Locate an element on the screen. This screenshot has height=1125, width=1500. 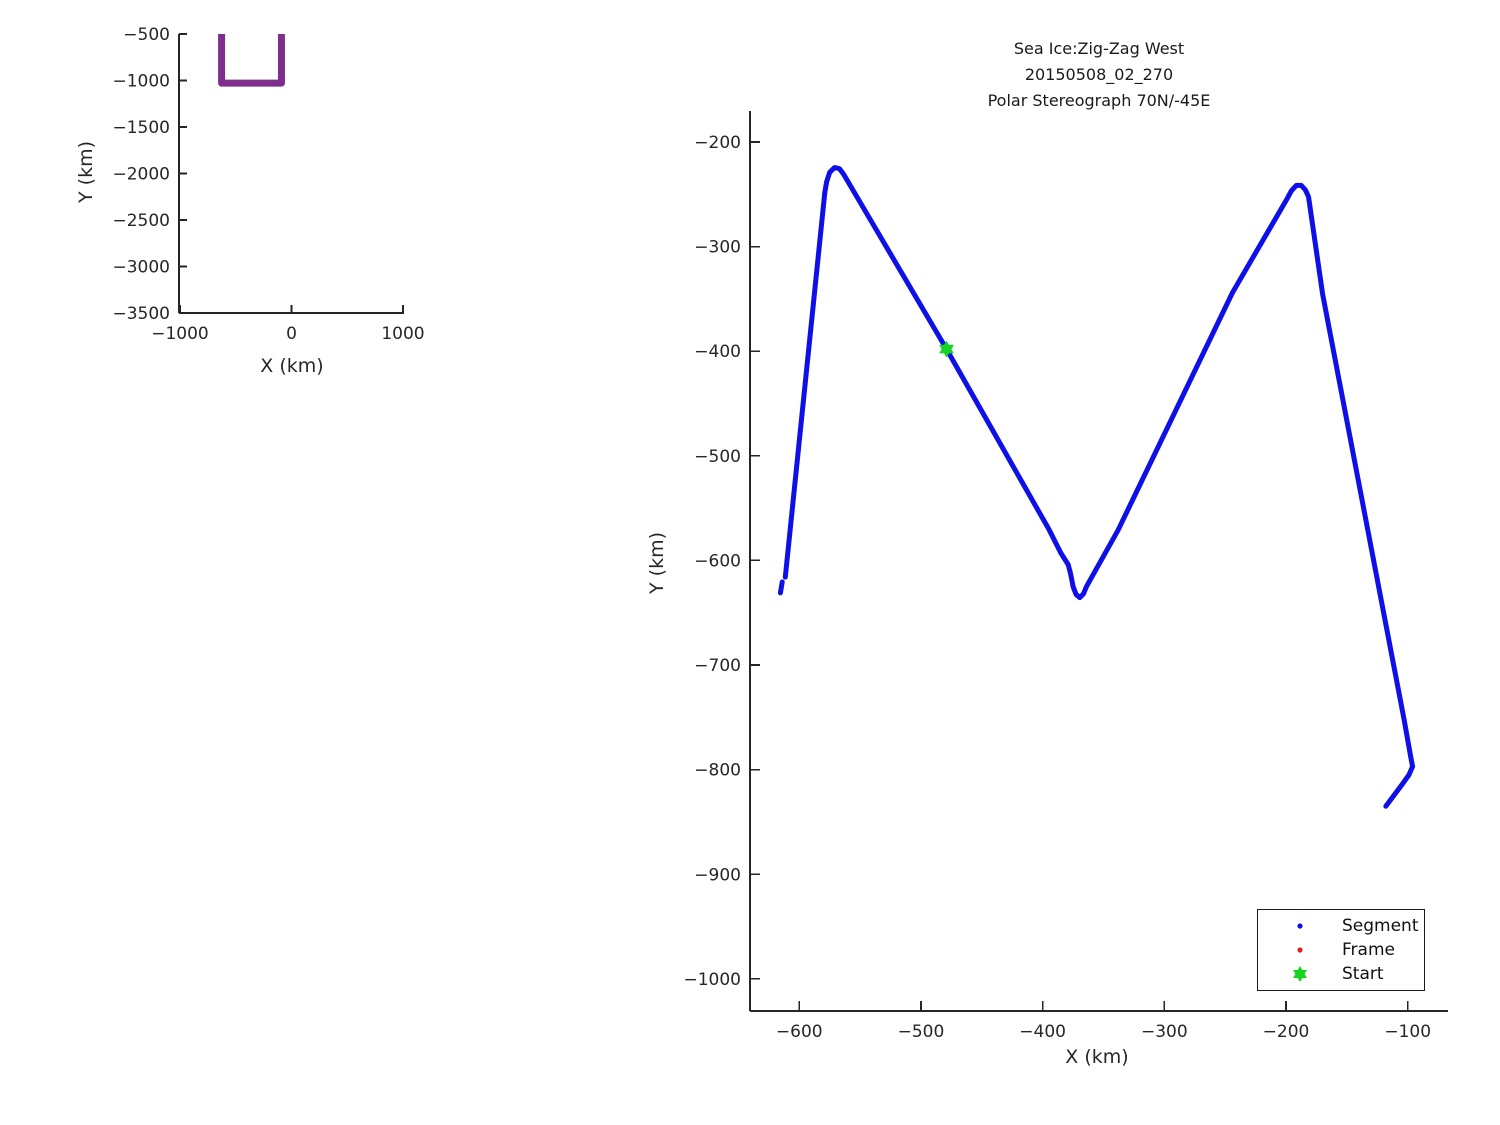
main-y-tick-label: −800 is located at coordinates (717, 771).